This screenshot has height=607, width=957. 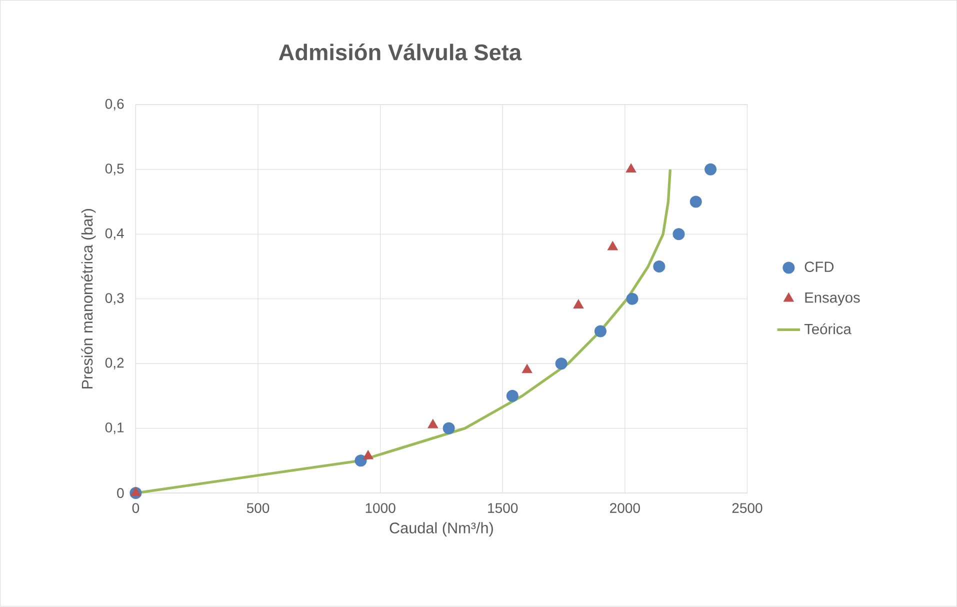 I want to click on y-tick-label: 0,4, so click(x=114, y=234).